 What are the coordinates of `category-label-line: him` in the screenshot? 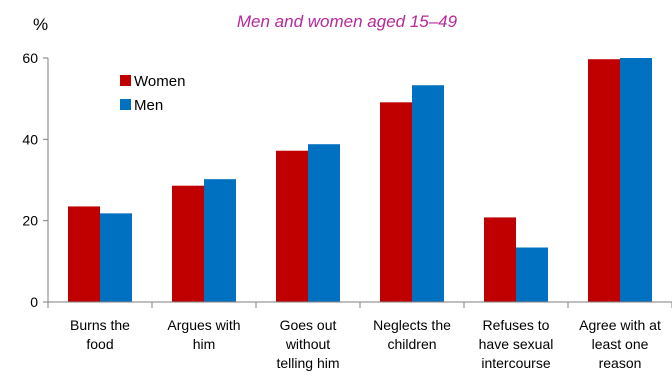 It's located at (204, 344).